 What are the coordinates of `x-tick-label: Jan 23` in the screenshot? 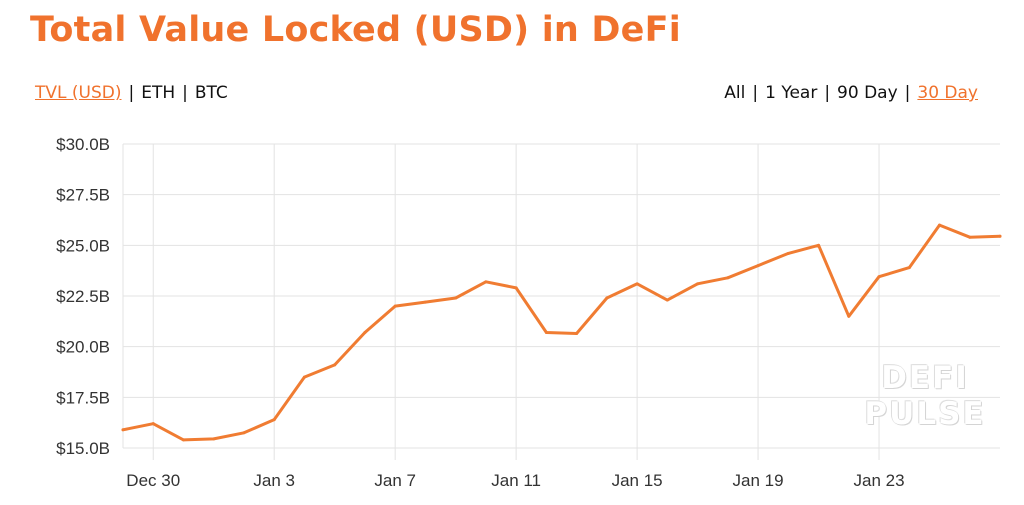 It's located at (879, 480).